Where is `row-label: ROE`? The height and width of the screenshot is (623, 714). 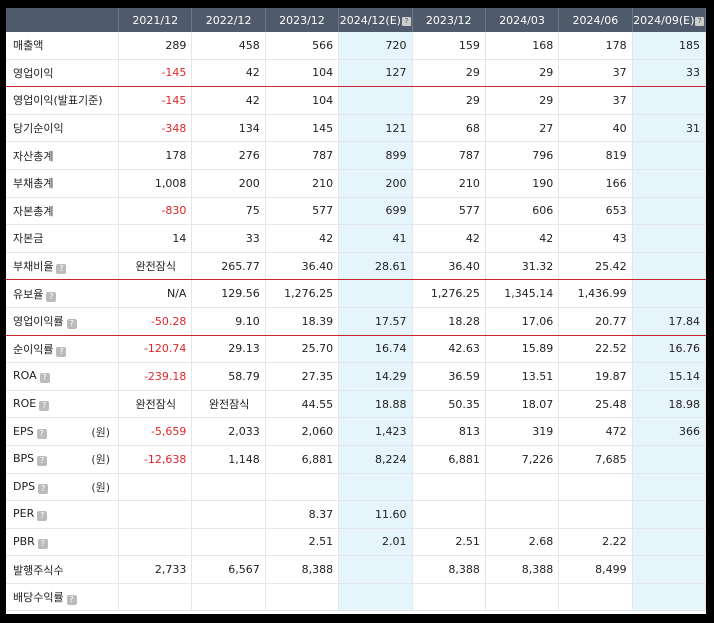
row-label: ROE is located at coordinates (25, 404).